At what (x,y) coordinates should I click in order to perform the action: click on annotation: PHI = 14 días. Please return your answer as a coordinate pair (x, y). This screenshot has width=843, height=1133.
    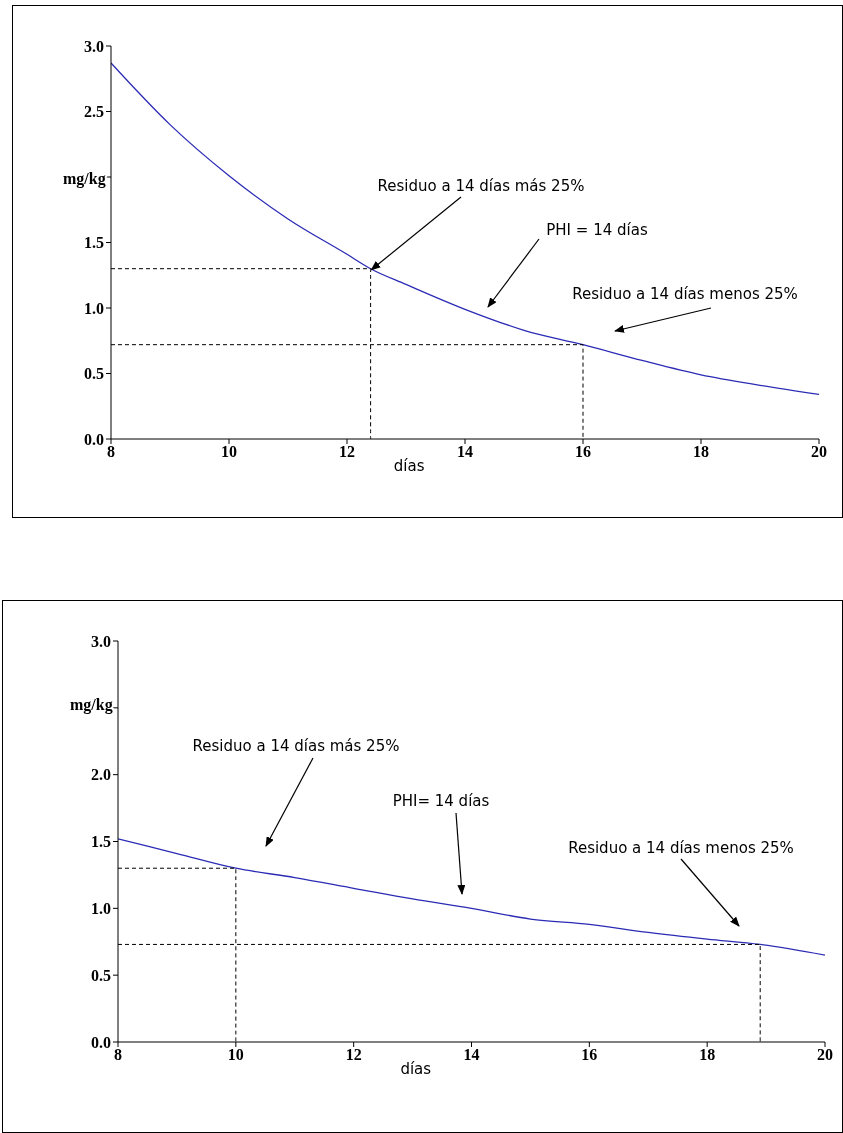
    Looking at the image, I should click on (597, 229).